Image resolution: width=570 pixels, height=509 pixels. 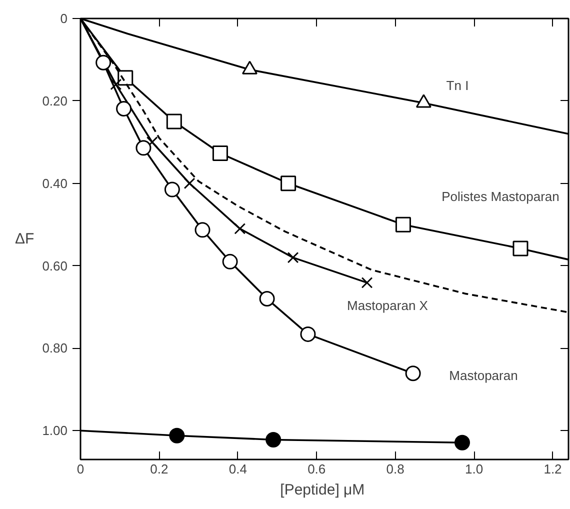 I want to click on y-tick-label: 0.20, so click(x=55, y=100).